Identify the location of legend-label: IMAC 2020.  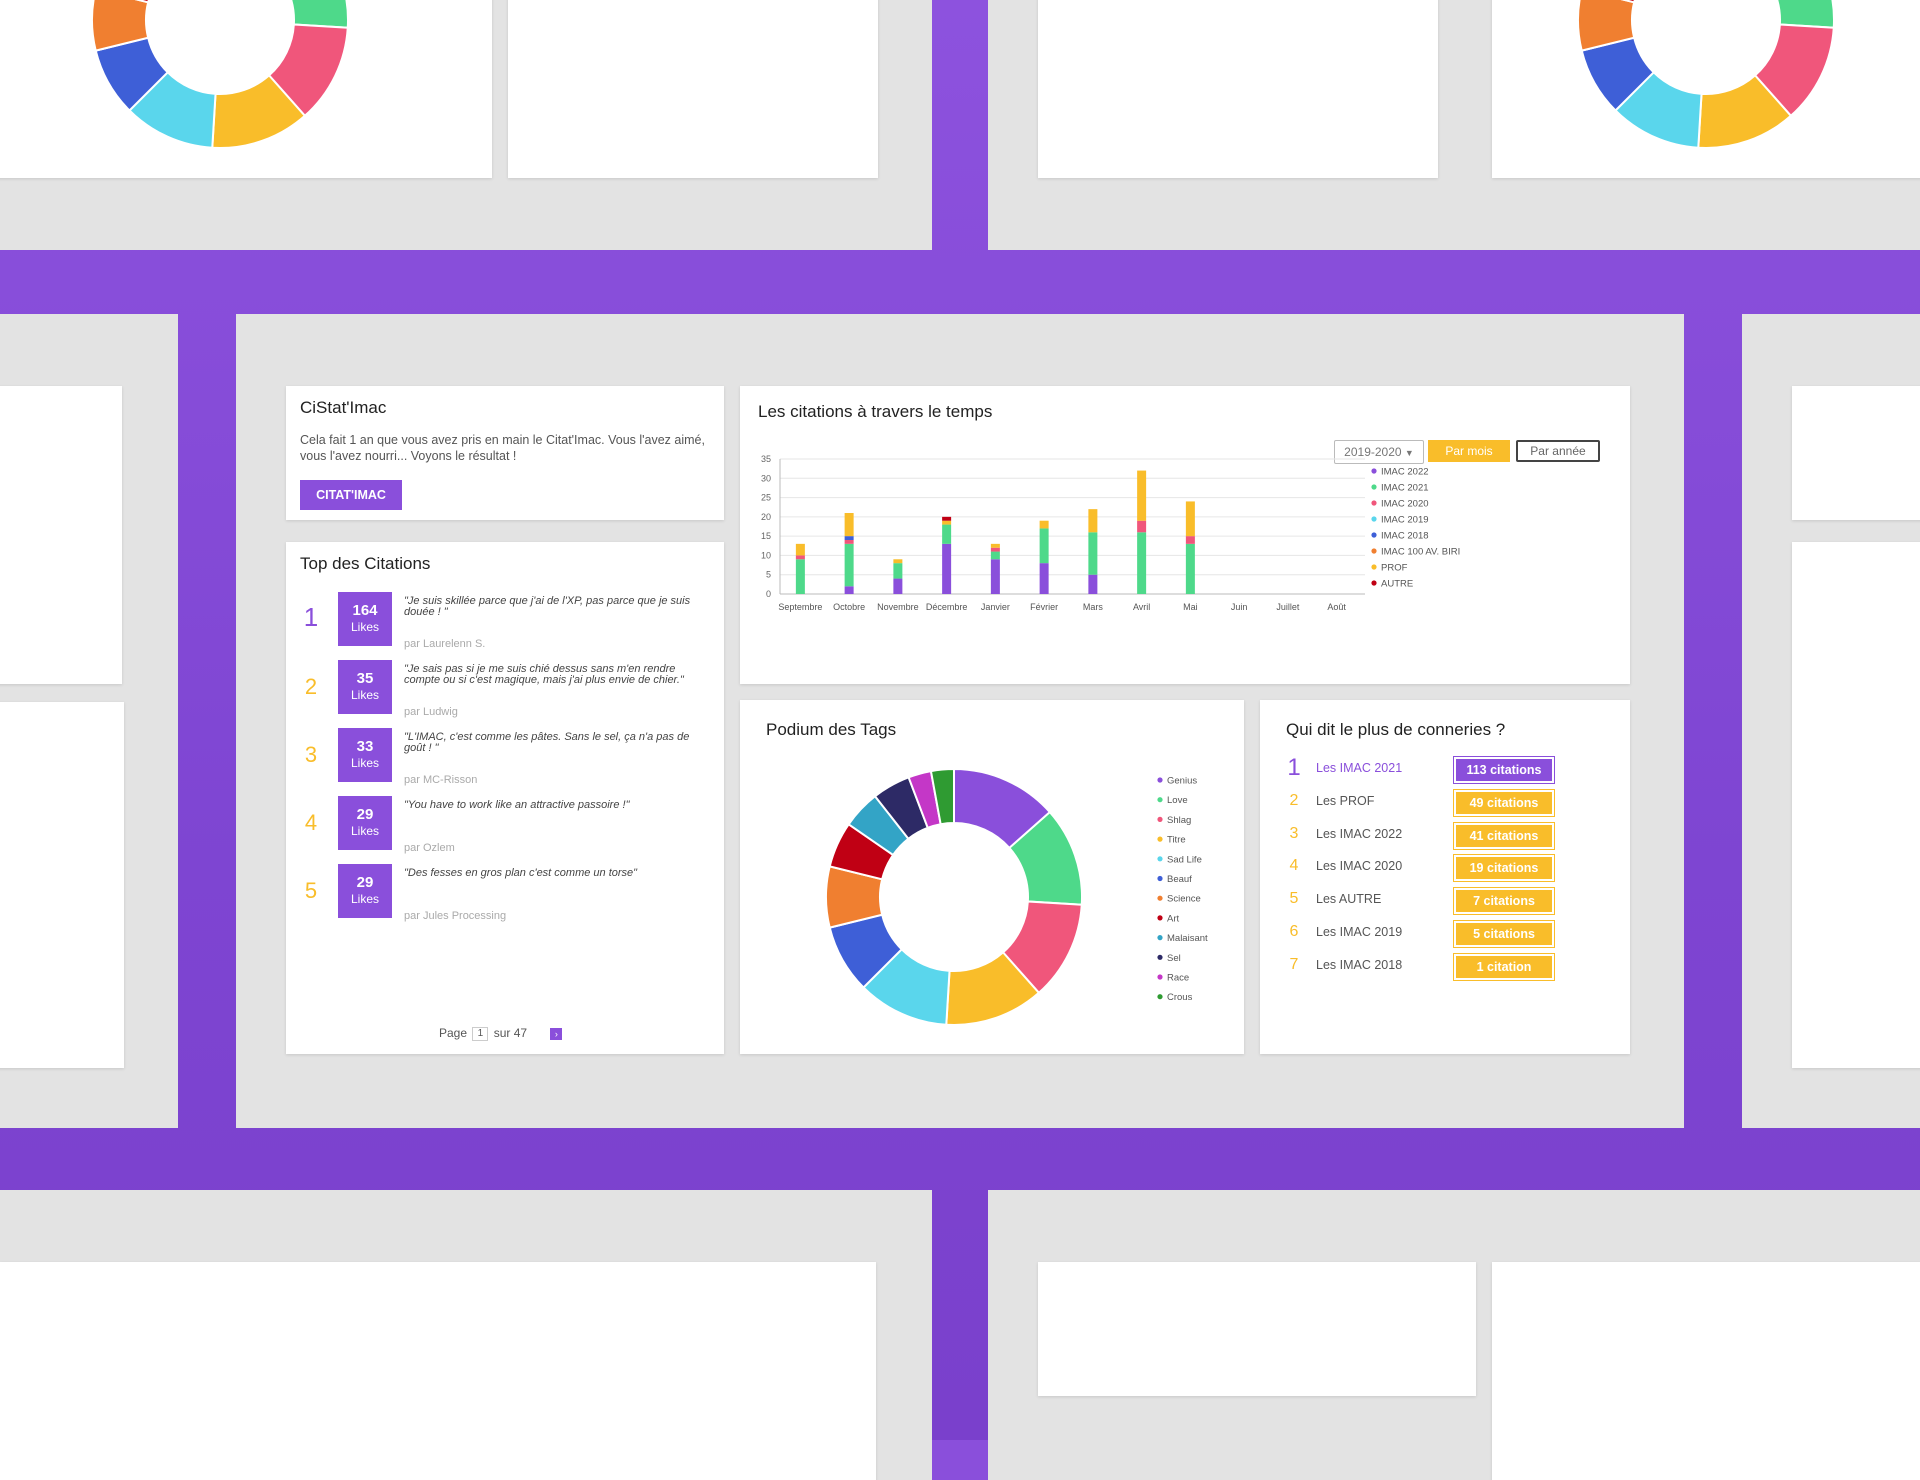
(1405, 504).